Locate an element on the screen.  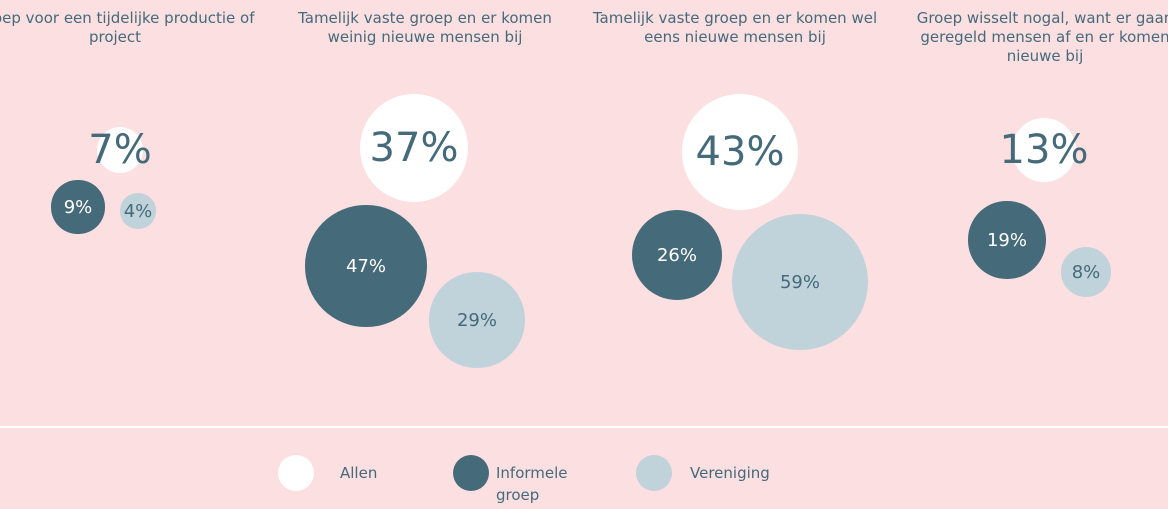
legend-label: Vereniging is located at coordinates (730, 473).